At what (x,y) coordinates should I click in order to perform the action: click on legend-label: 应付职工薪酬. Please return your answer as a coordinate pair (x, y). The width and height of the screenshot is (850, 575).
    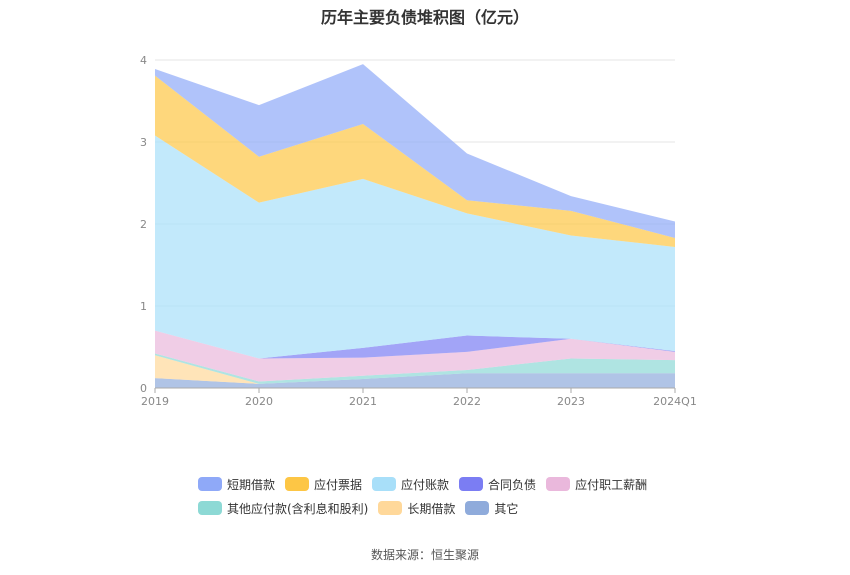
    Looking at the image, I should click on (611, 484).